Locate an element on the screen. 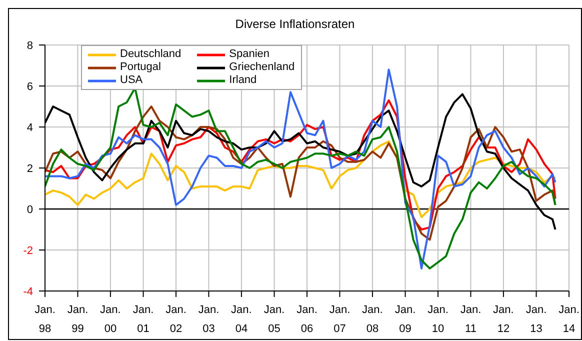 This screenshot has height=341, width=582. x-tick-label: Jan. 11 is located at coordinates (471, 319).